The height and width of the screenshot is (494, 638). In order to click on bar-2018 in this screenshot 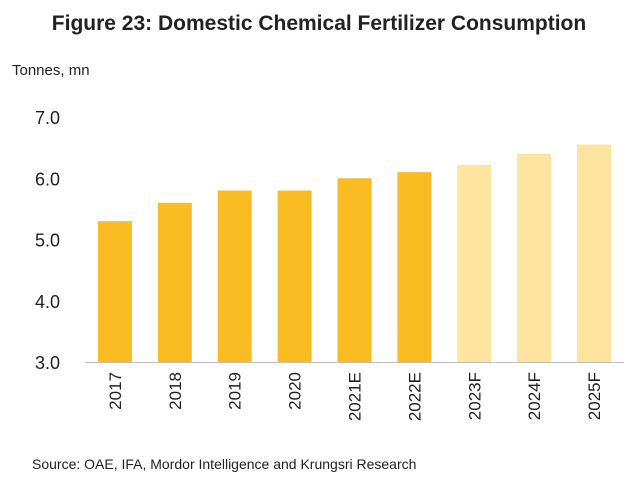, I will do `click(174, 282)`.